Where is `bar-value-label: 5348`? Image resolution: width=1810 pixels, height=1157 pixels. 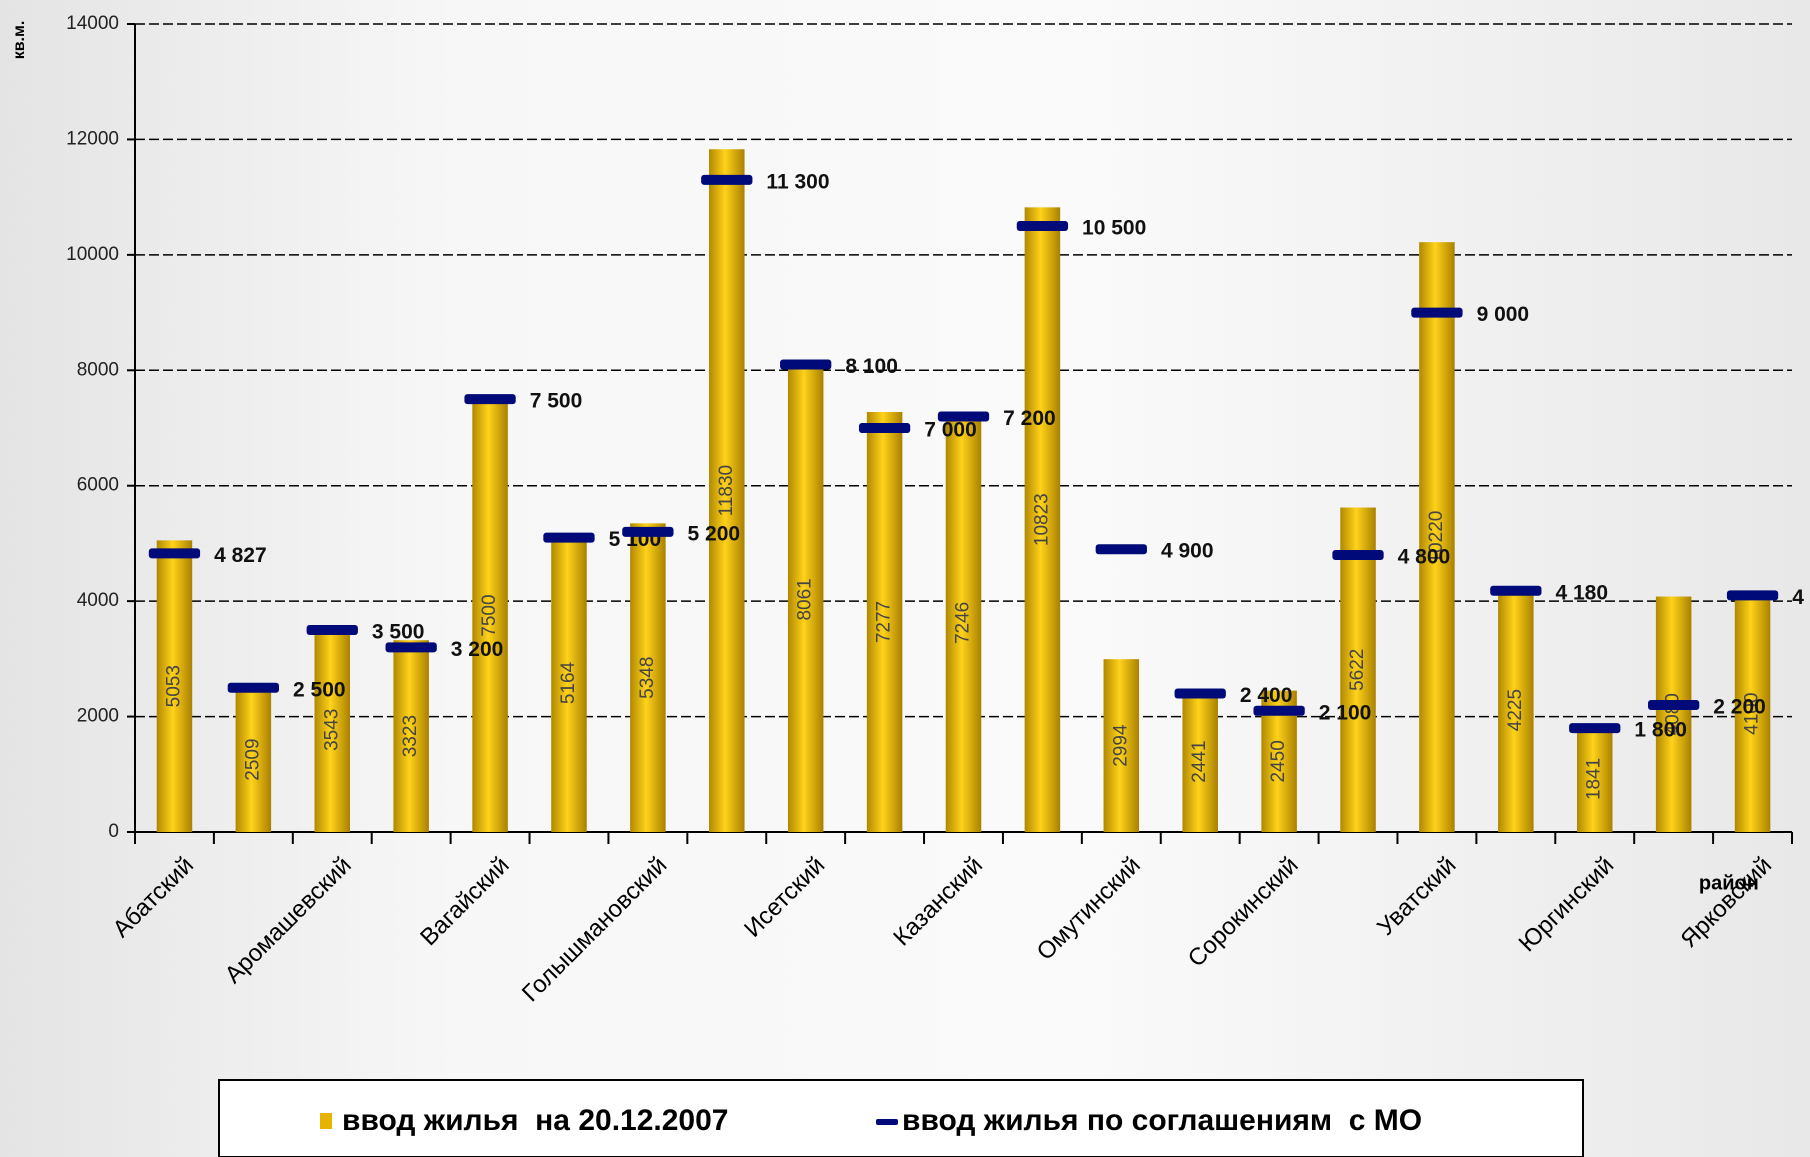 bar-value-label: 5348 is located at coordinates (647, 678).